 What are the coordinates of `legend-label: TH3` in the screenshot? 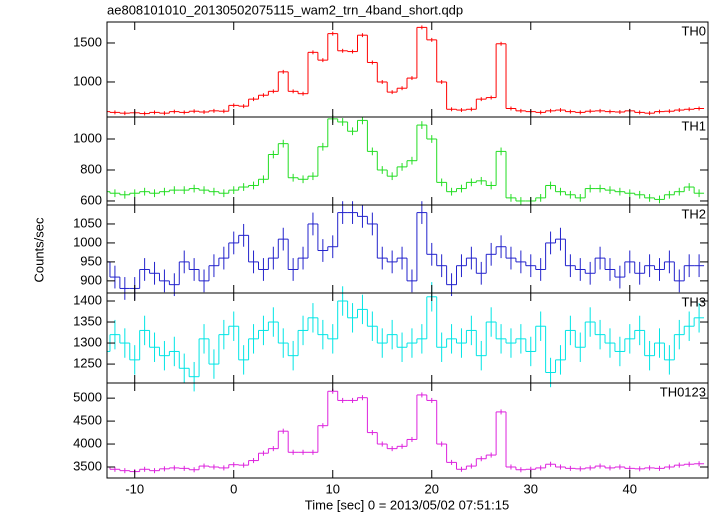 It's located at (693, 301).